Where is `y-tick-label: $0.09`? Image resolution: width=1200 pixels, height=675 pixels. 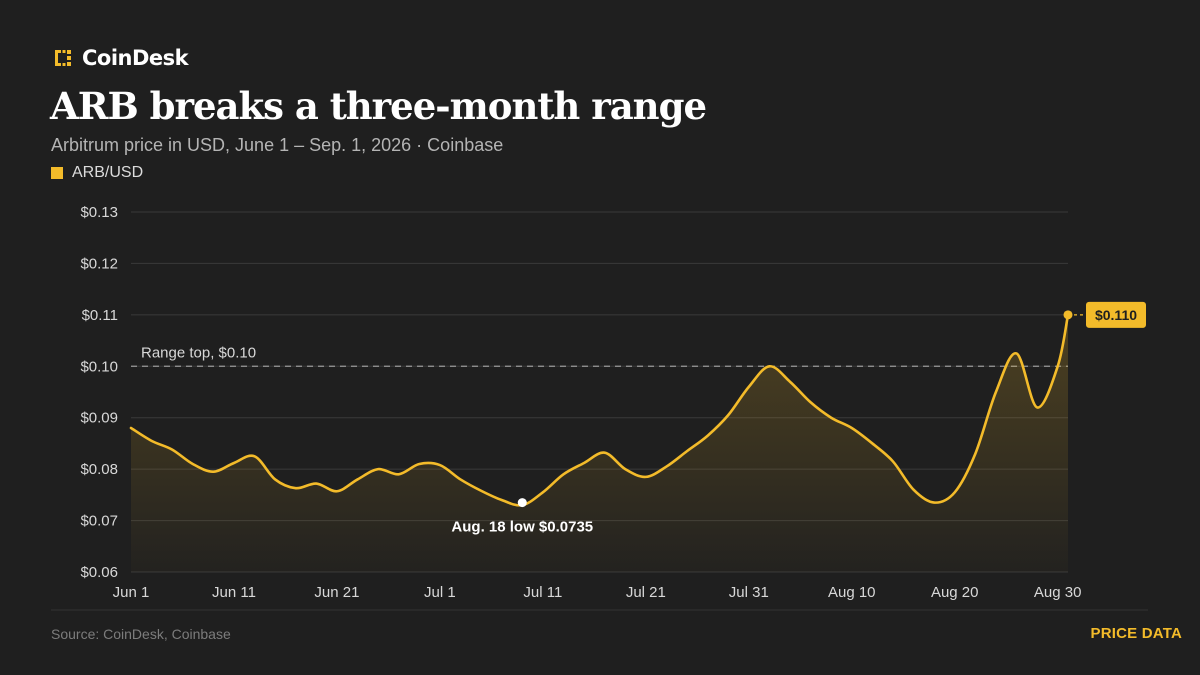 y-tick-label: $0.09 is located at coordinates (99, 418).